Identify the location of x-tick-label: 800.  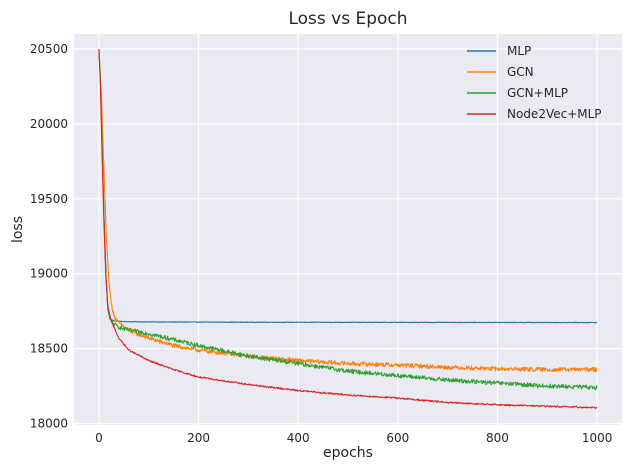
(497, 438).